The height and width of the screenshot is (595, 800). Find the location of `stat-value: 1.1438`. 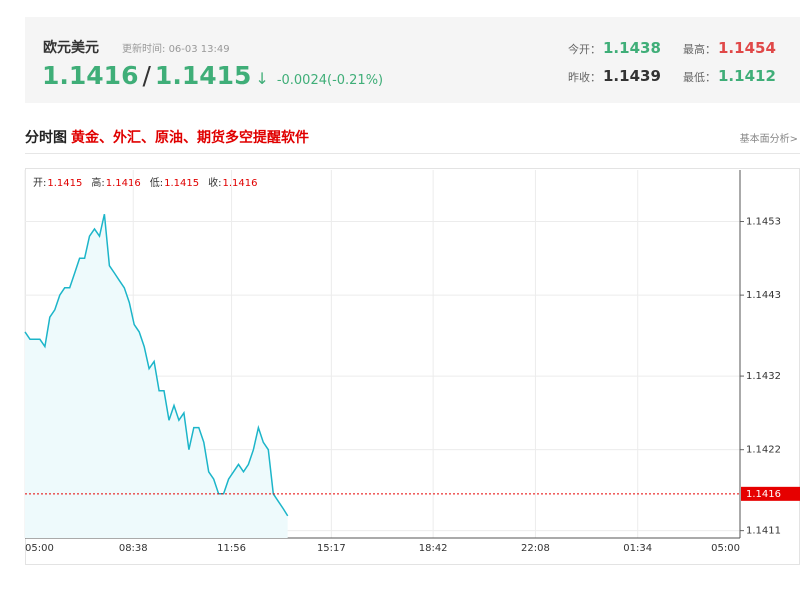

stat-value: 1.1438 is located at coordinates (632, 48).